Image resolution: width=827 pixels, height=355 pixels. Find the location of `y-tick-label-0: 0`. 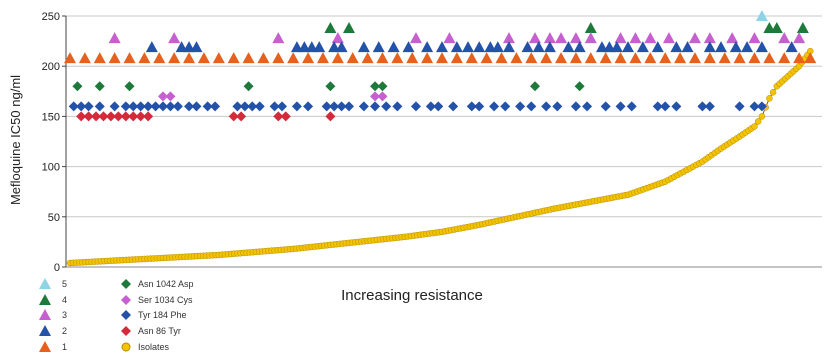

y-tick-label-0: 0 is located at coordinates (57, 268).